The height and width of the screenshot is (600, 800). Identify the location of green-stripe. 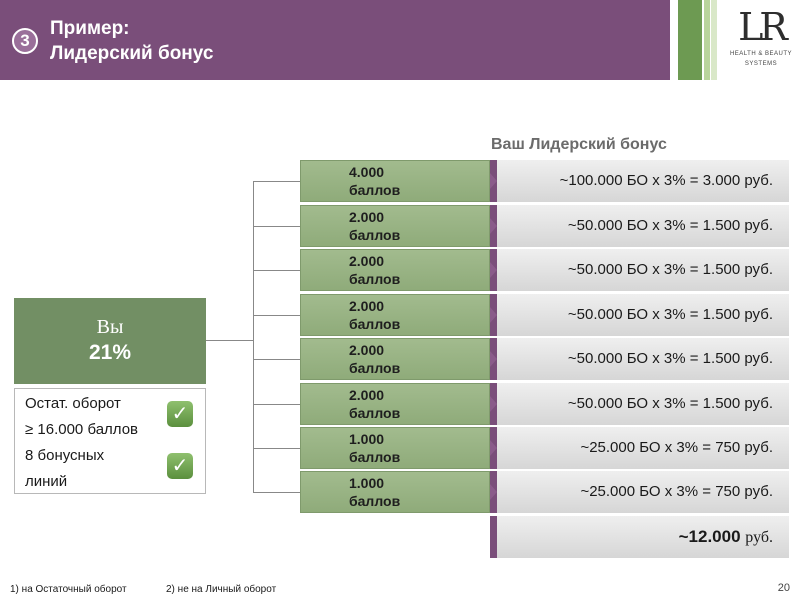
(690, 40).